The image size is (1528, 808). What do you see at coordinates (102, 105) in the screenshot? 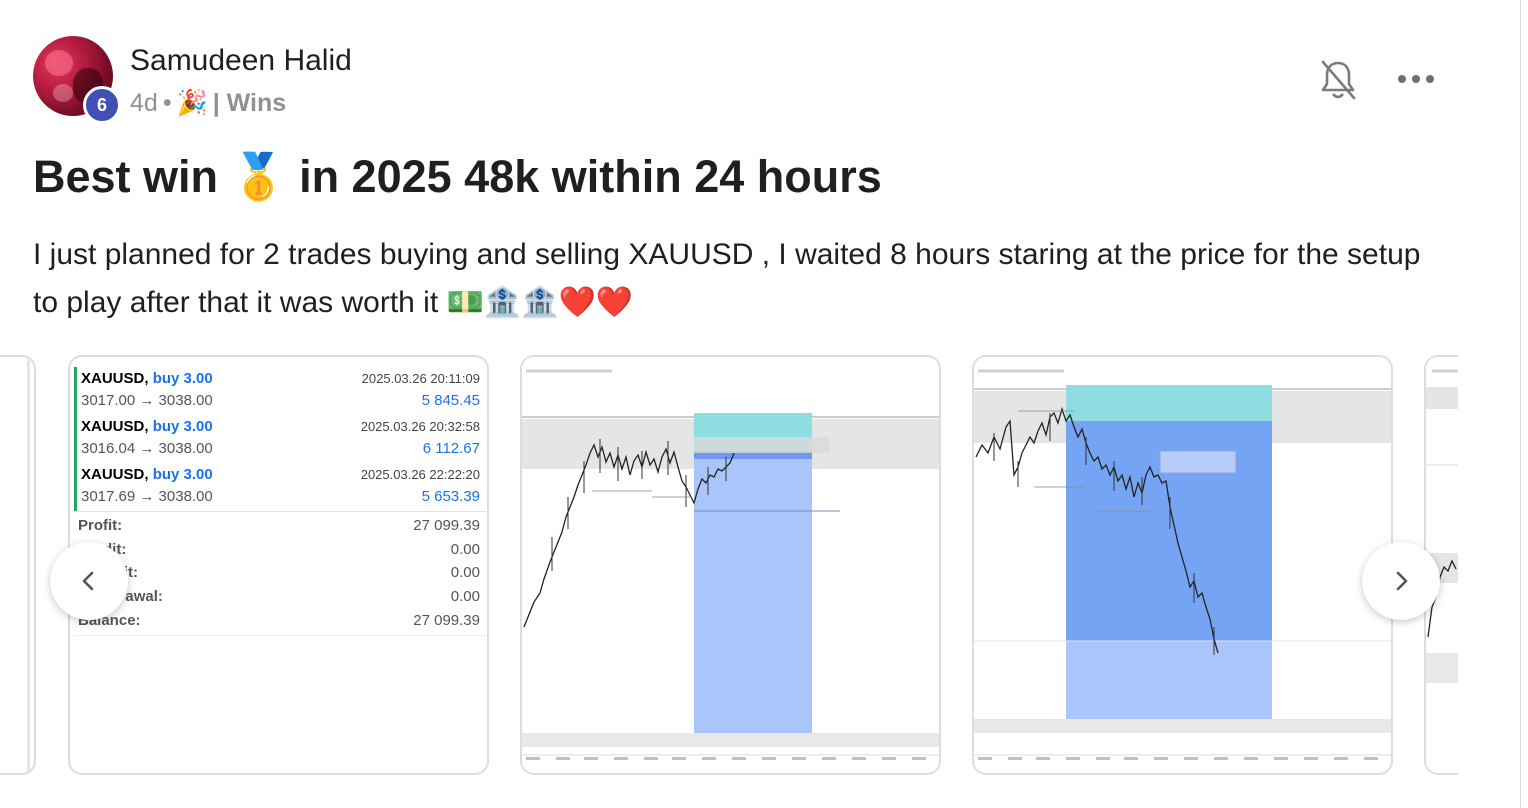
I see `level-badge: 6` at bounding box center [102, 105].